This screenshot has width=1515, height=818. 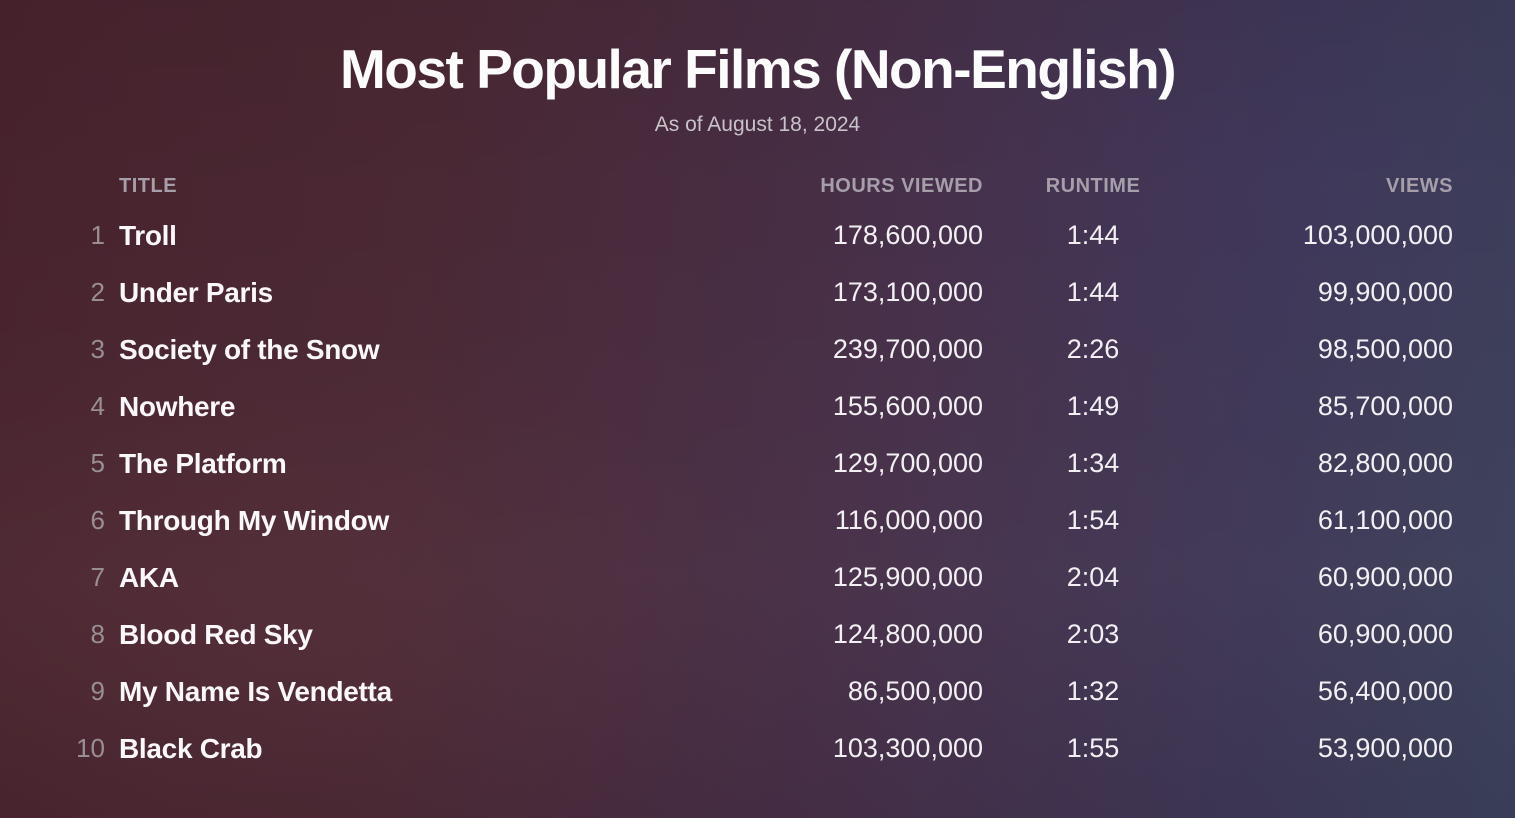 I want to click on views-value: 99,900,000, so click(x=1385, y=292).